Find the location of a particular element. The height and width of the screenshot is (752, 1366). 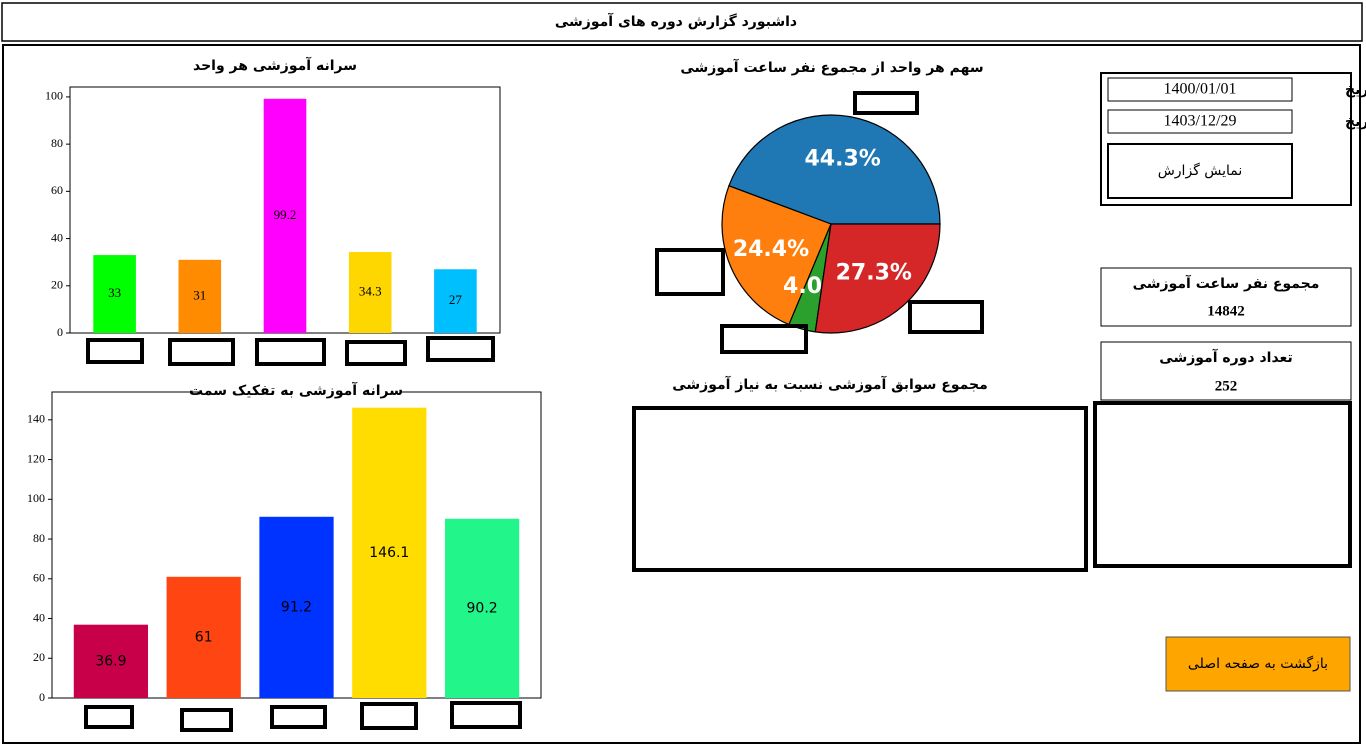

to-input is located at coordinates (1200, 121).